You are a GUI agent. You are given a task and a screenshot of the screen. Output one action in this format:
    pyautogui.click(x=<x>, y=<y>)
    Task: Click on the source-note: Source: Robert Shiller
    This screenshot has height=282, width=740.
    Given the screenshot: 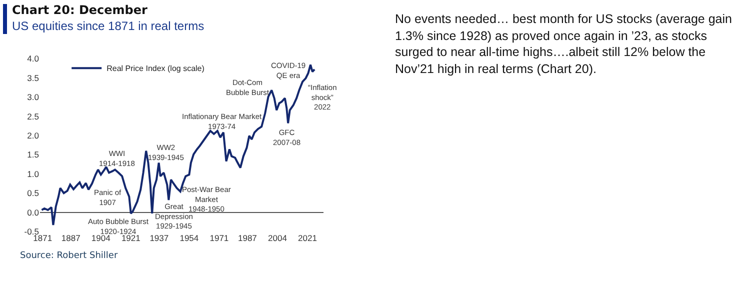 What is the action you would take?
    pyautogui.click(x=69, y=256)
    